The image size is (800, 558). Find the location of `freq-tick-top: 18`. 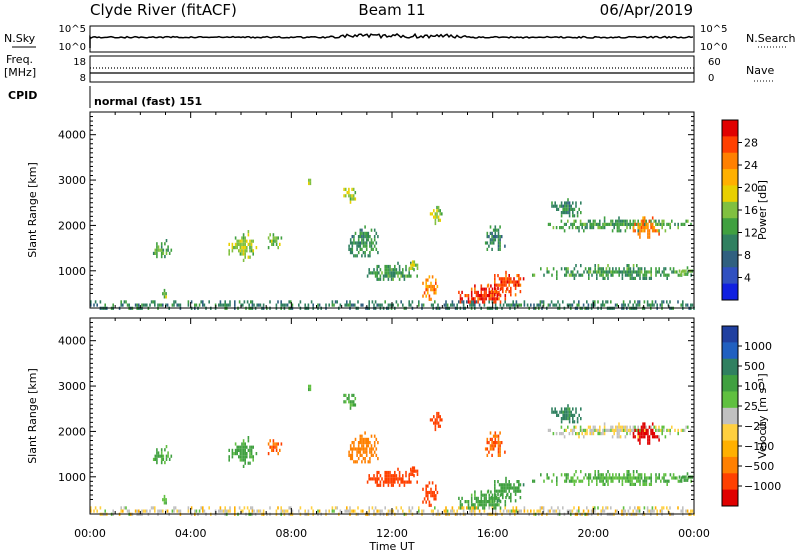

freq-tick-top: 18 is located at coordinates (79, 62).